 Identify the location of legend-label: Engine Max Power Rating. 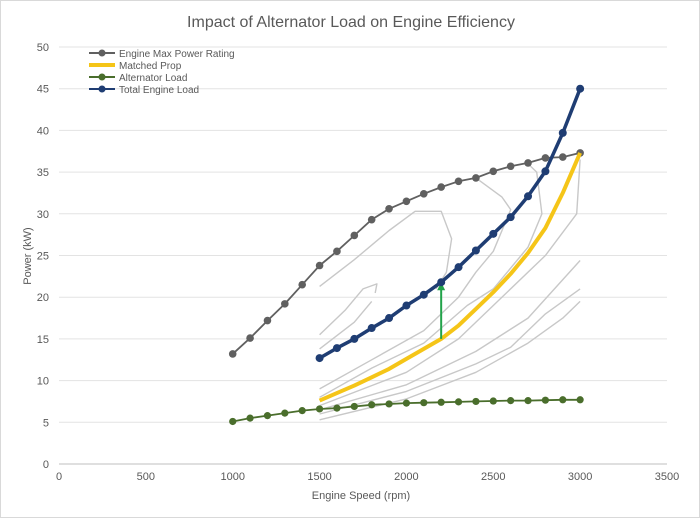
(177, 54).